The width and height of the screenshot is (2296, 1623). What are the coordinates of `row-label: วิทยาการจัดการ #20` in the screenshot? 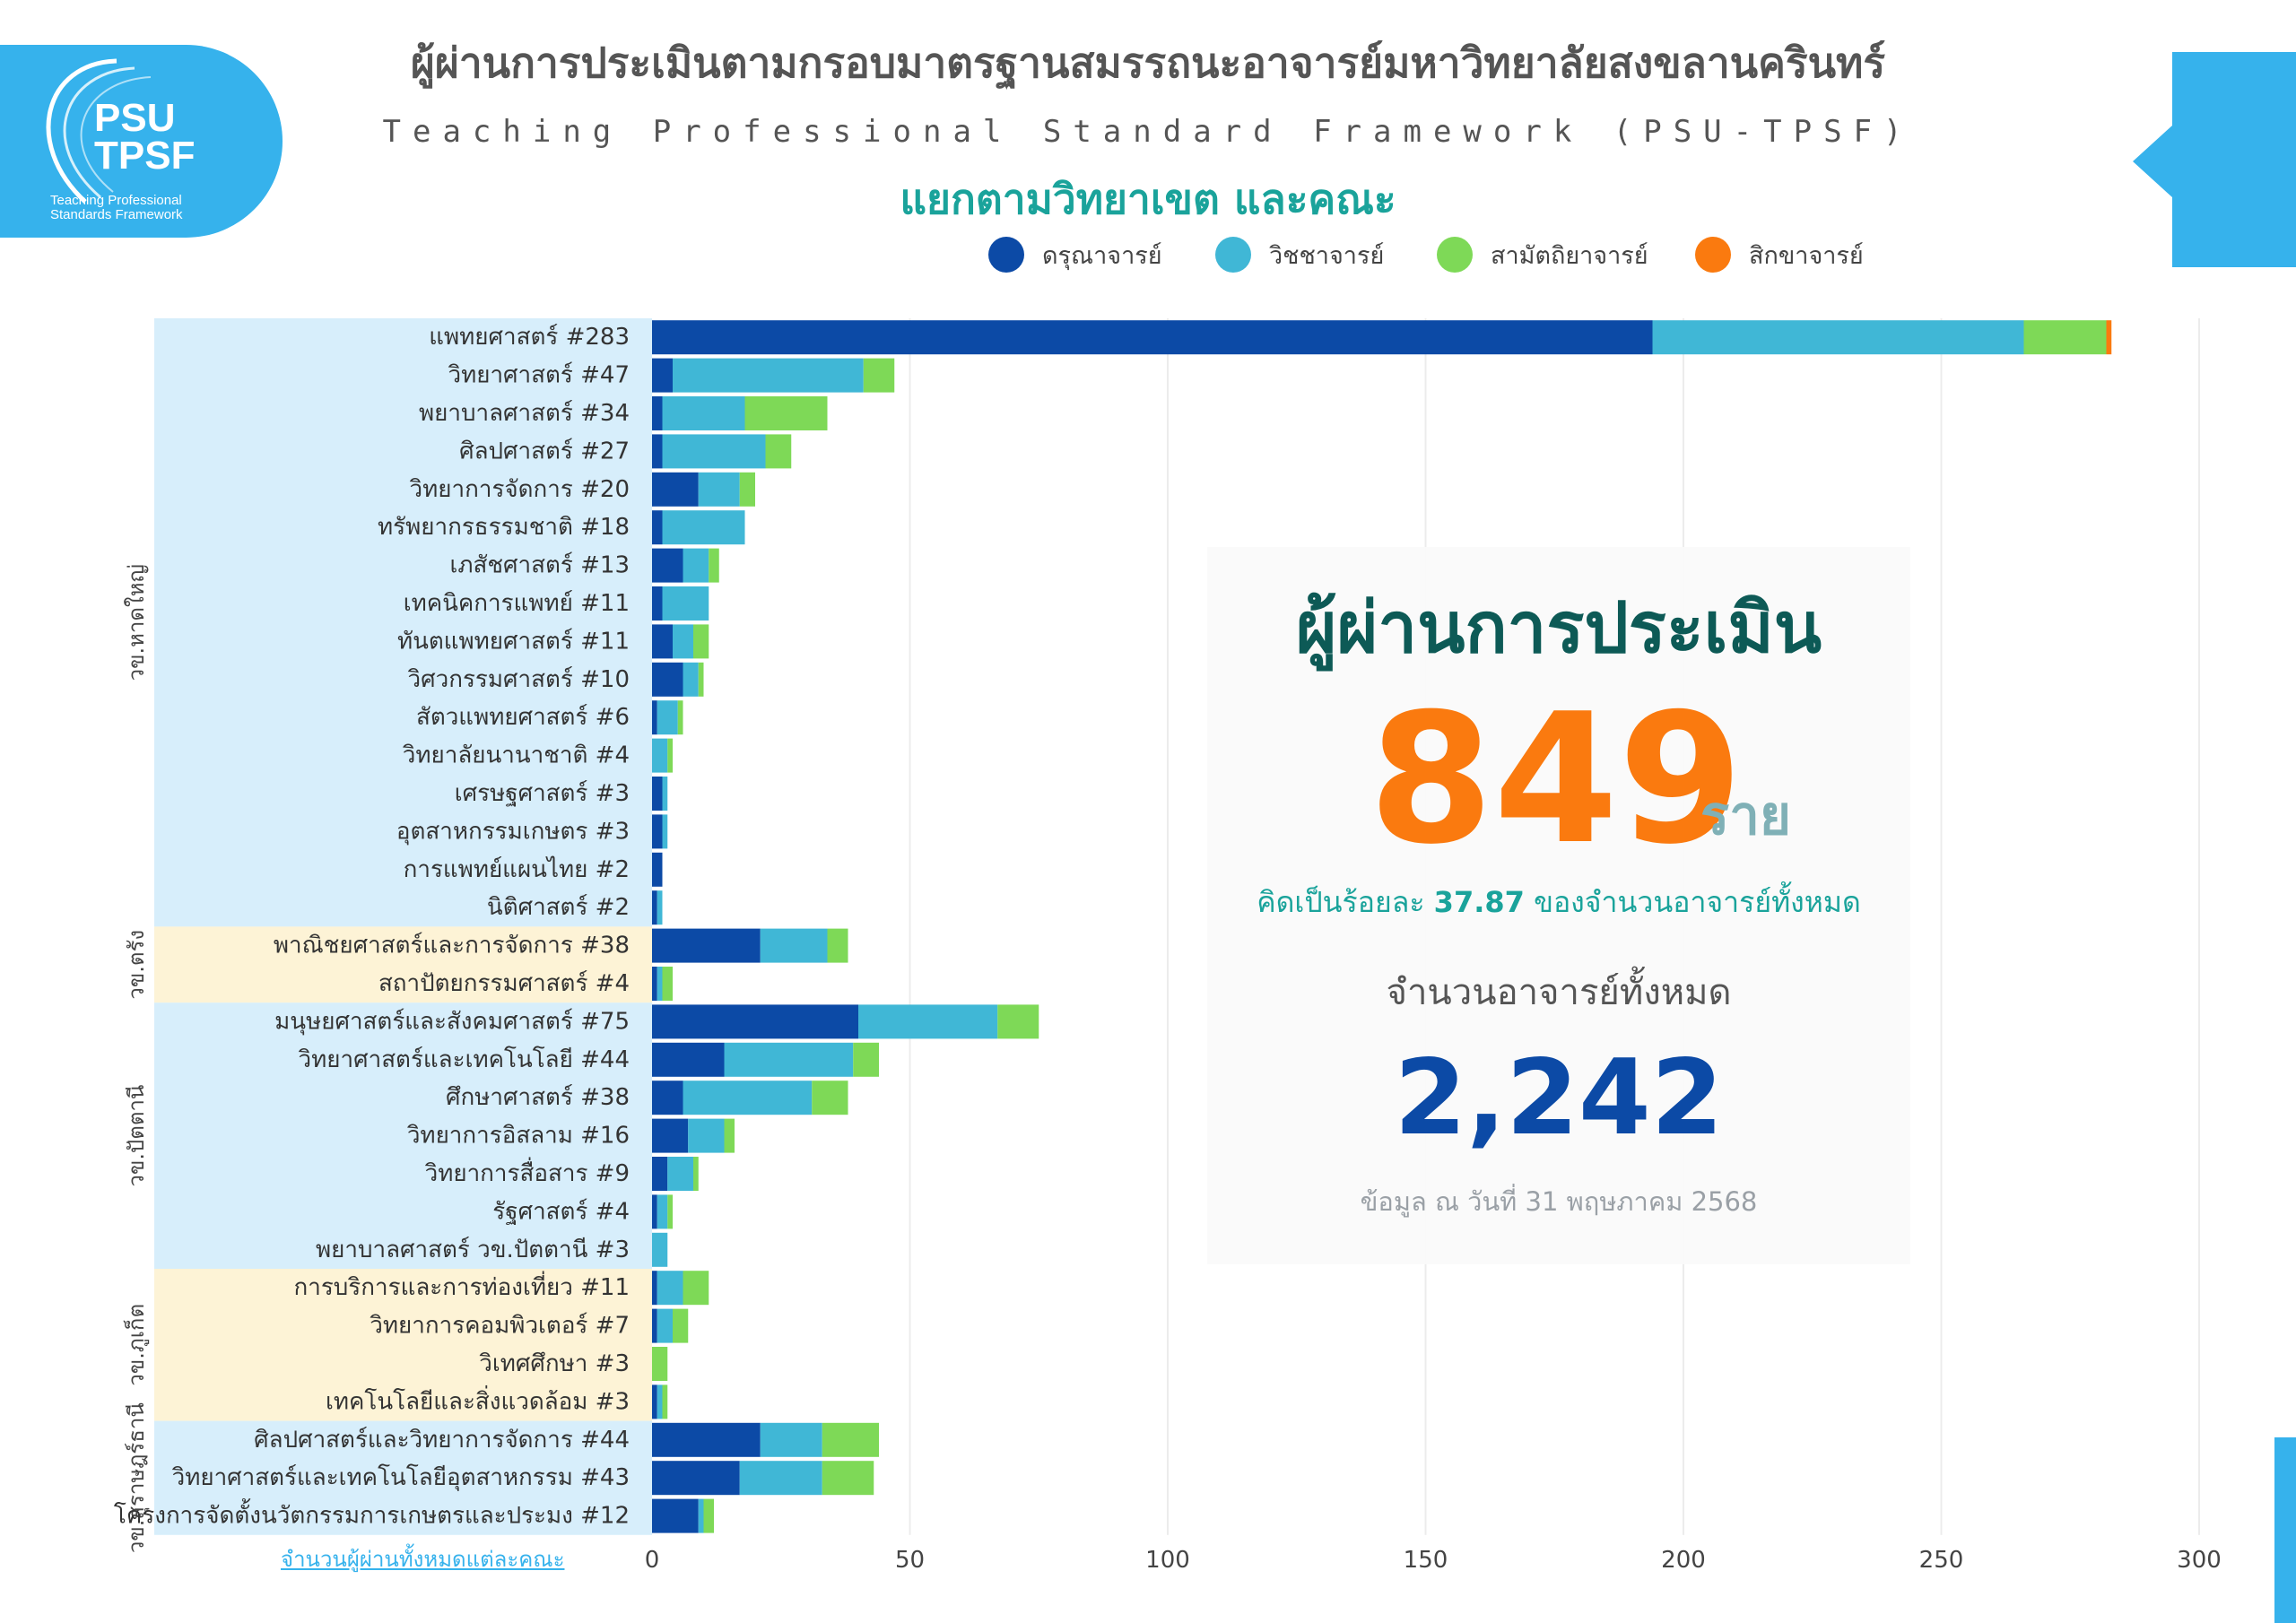 It's located at (519, 489).